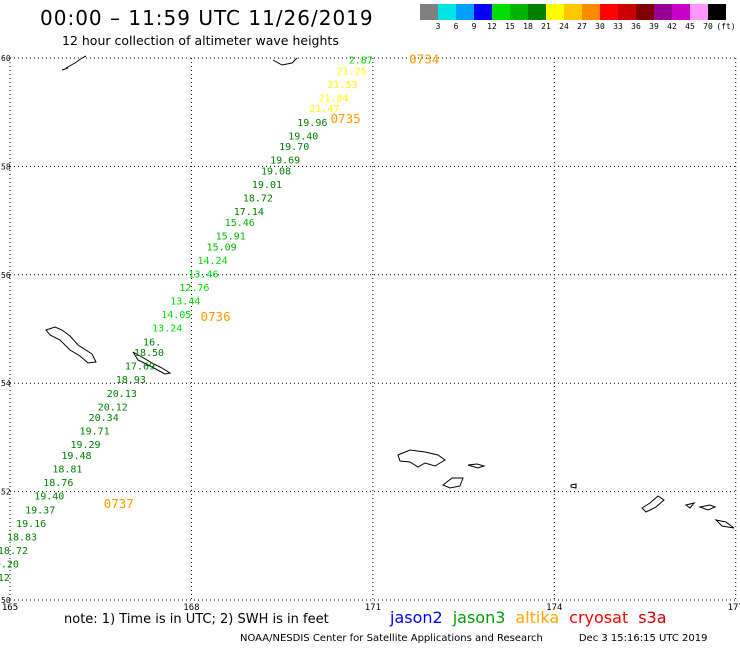 This screenshot has height=650, width=740. I want to click on coastline-attu-island, so click(421, 458).